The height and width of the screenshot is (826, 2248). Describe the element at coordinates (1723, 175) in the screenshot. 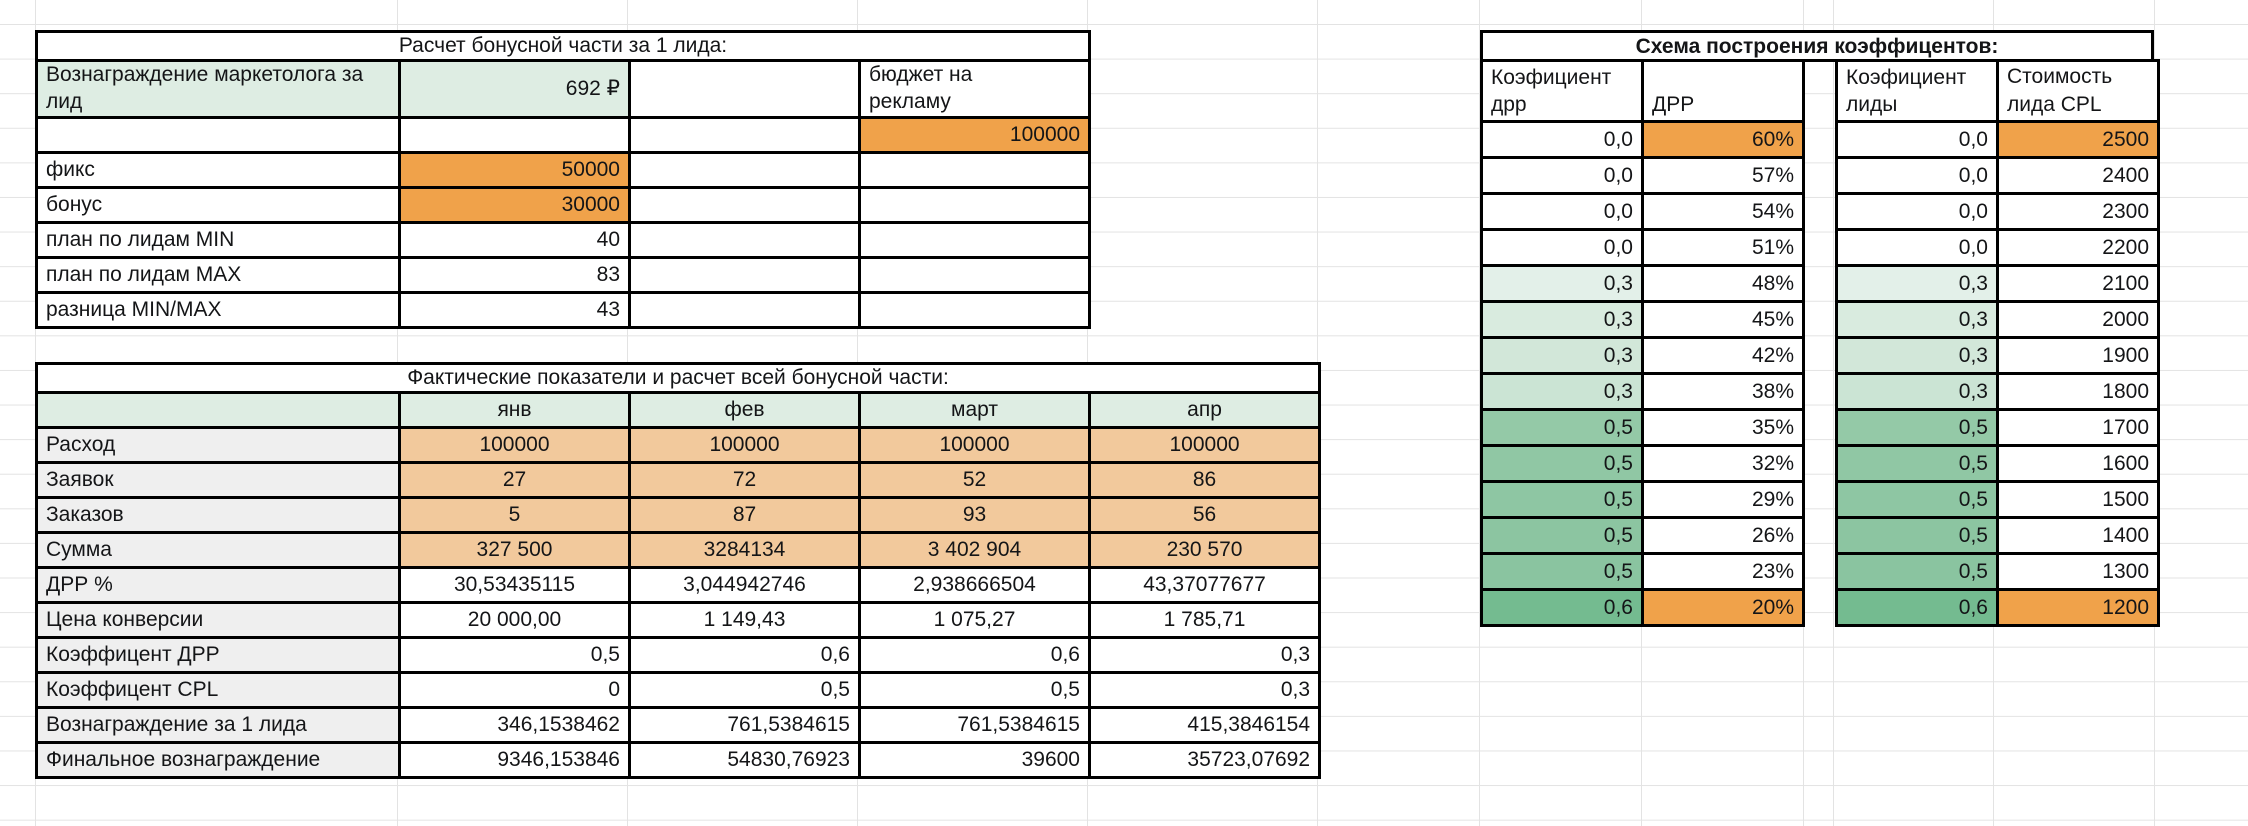

I see `drr-value-cell: 57%` at that location.